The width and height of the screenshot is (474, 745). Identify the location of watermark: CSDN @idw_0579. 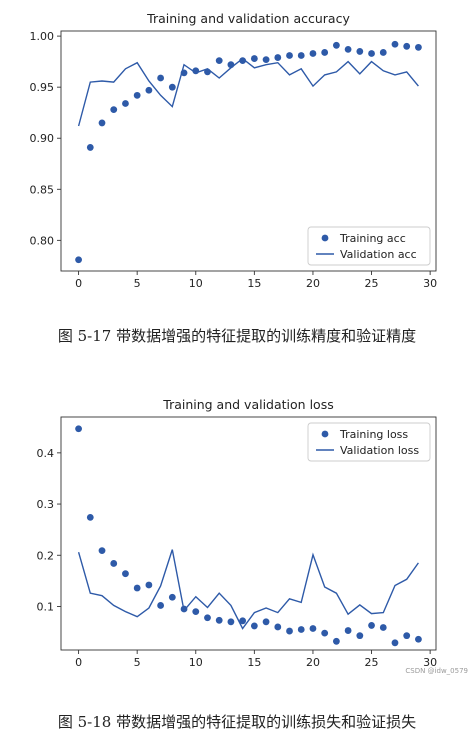
(436, 671).